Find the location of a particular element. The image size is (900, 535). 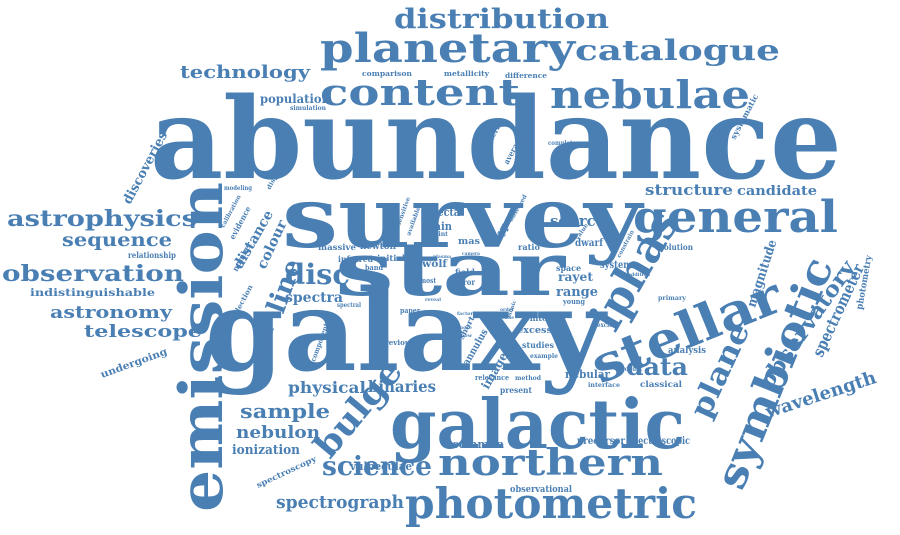

word-field: field is located at coordinates (465, 272).